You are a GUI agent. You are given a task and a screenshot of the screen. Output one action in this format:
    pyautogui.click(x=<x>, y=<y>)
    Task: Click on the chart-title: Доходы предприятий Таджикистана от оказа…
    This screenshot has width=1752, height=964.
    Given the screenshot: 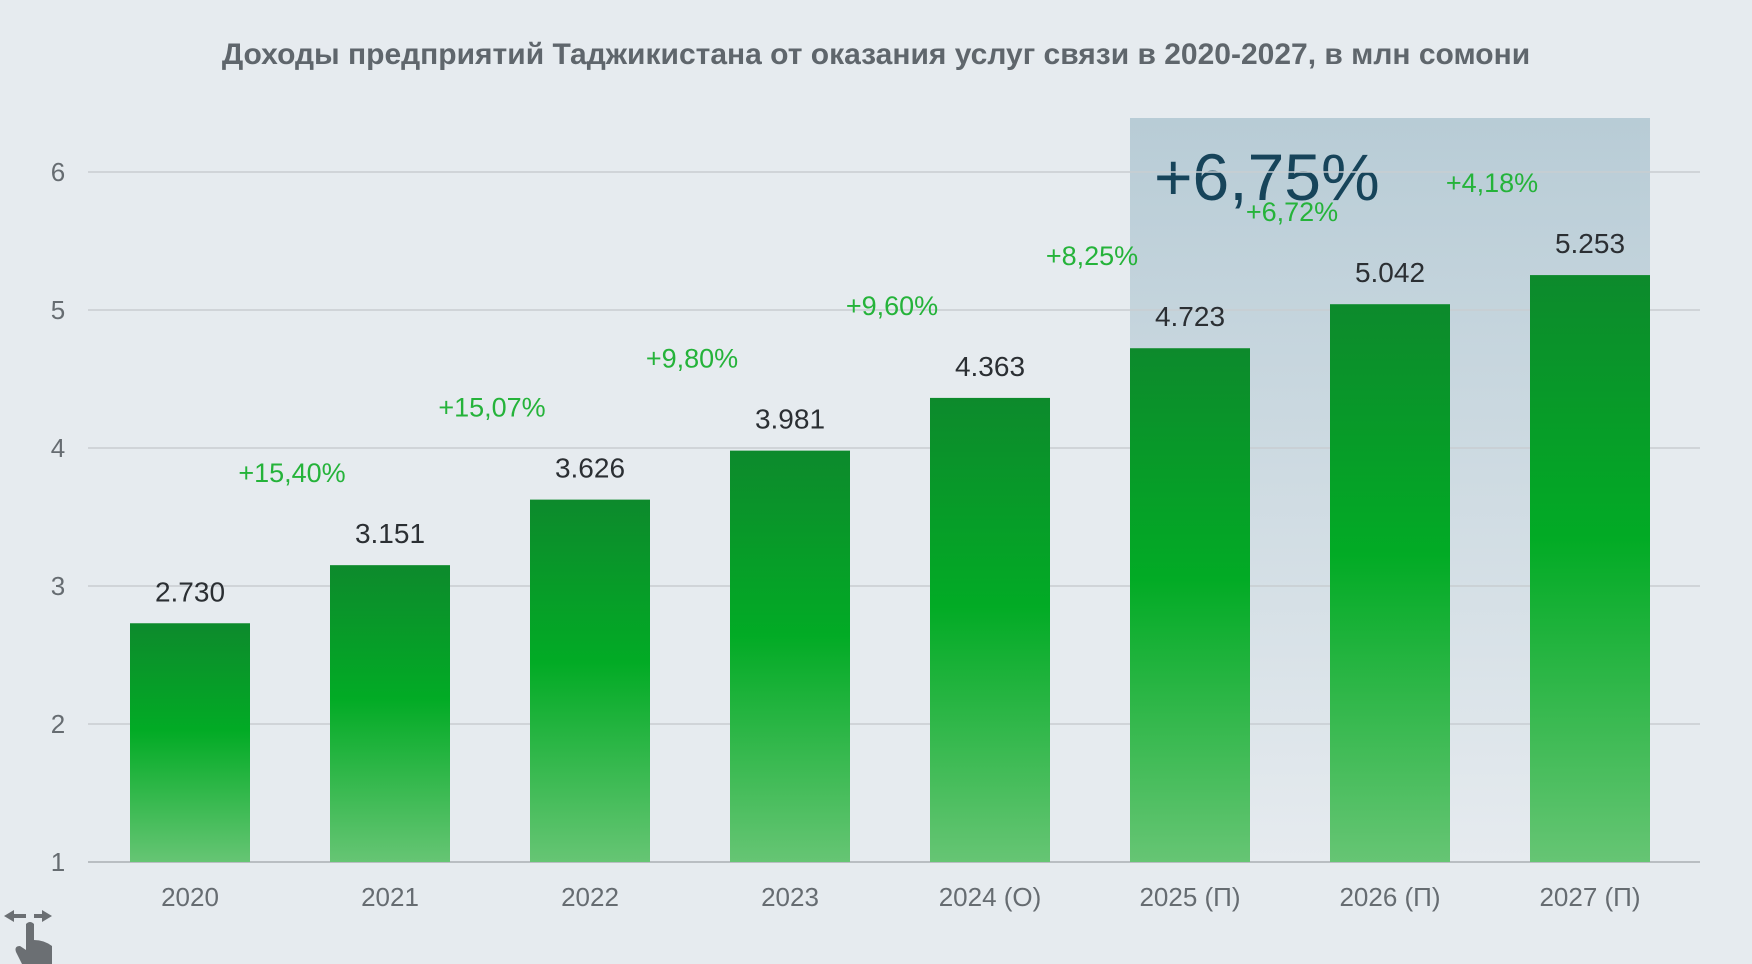 What is the action you would take?
    pyautogui.click(x=876, y=54)
    